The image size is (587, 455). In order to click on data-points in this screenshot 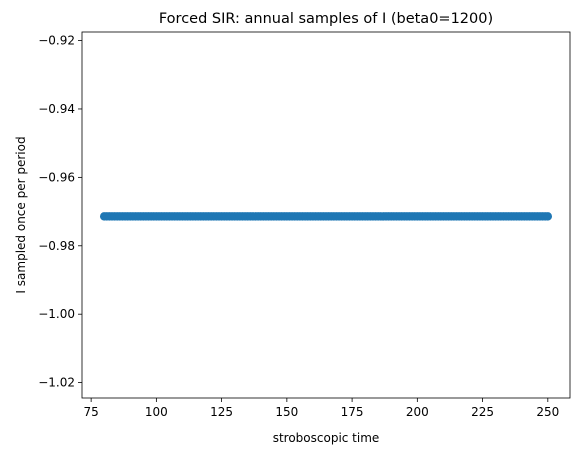, I will do `click(326, 216)`.